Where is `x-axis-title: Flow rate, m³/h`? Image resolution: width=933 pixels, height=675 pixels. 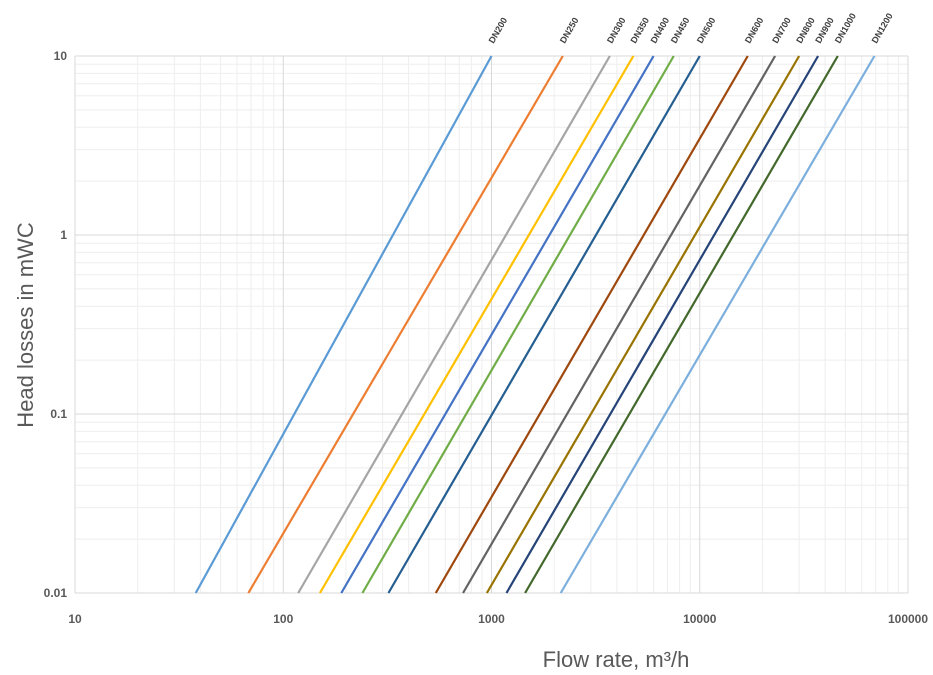 x-axis-title: Flow rate, m³/h is located at coordinates (616, 659).